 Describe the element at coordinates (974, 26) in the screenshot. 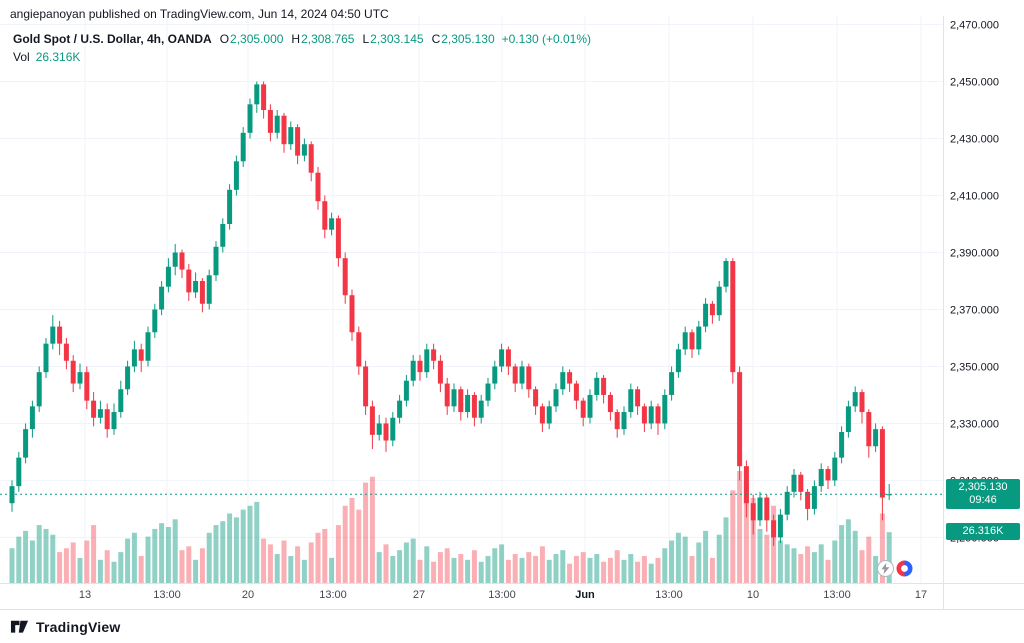

I see `price-axis-label: 2,470.000` at that location.